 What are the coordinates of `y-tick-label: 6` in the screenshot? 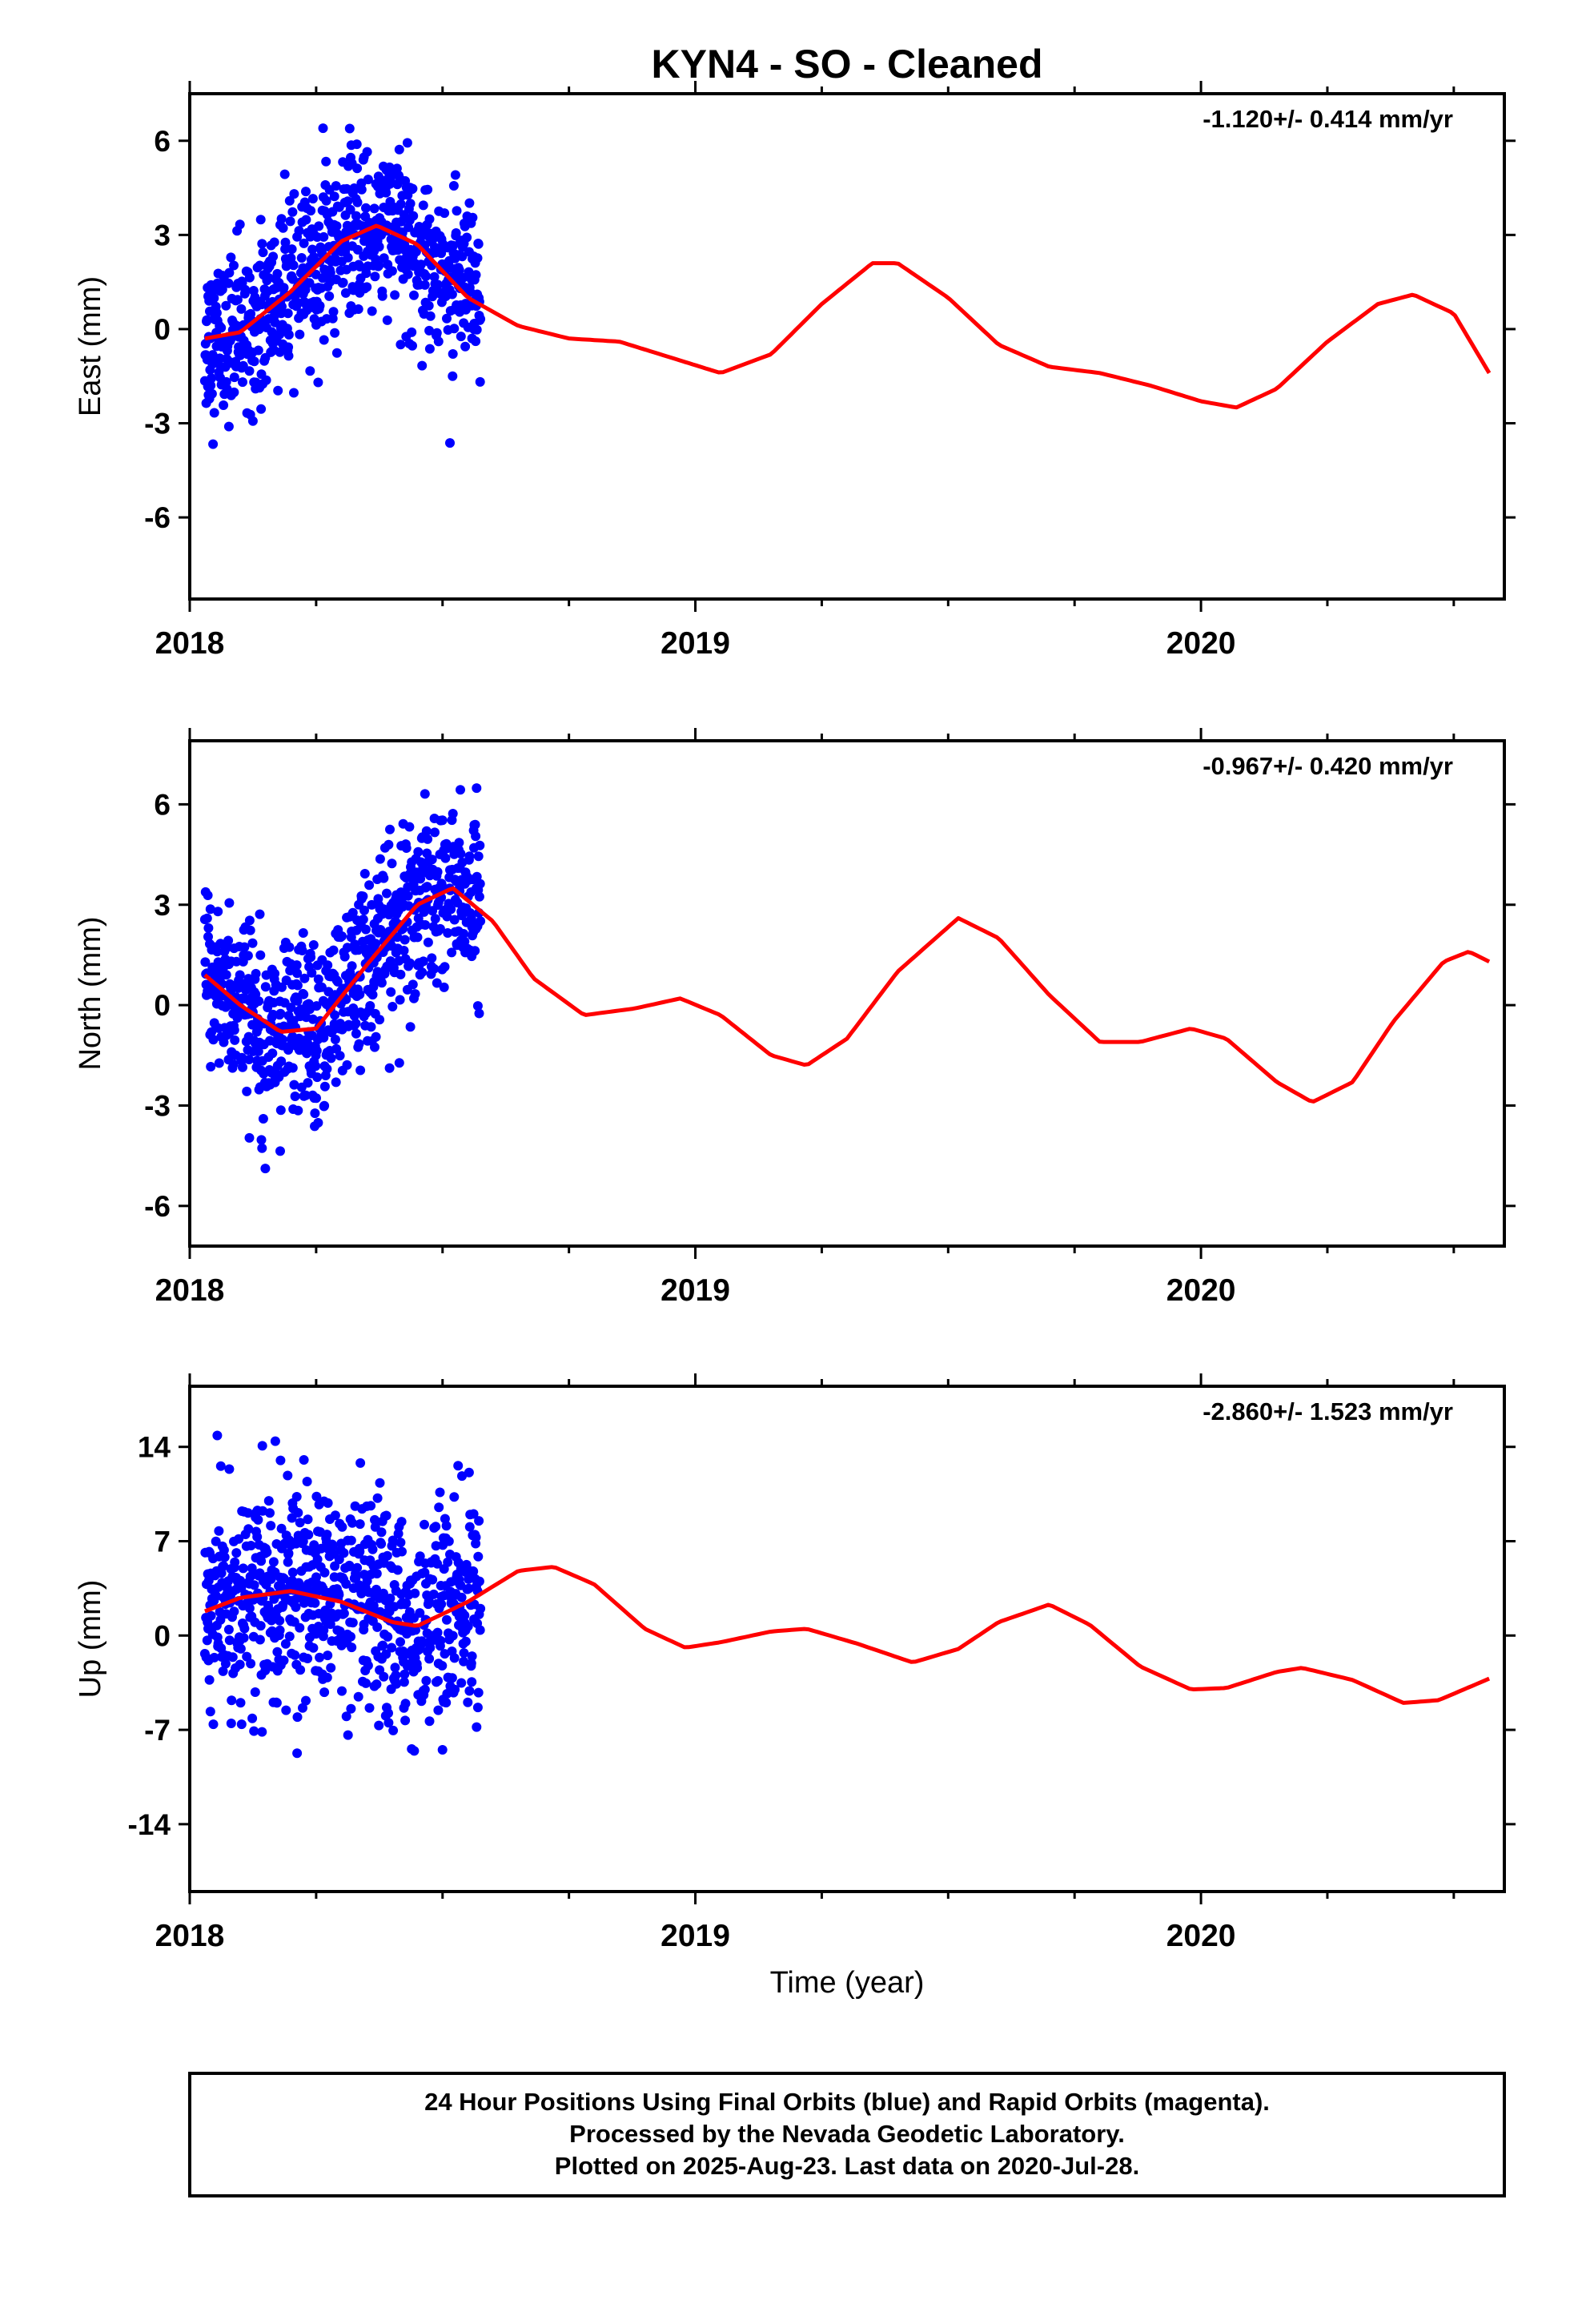 It's located at (162, 804).